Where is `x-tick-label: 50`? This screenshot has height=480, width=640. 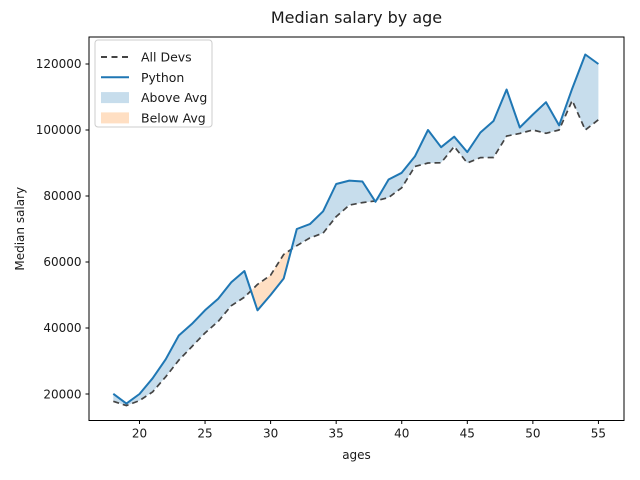
x-tick-label: 50 is located at coordinates (532, 434).